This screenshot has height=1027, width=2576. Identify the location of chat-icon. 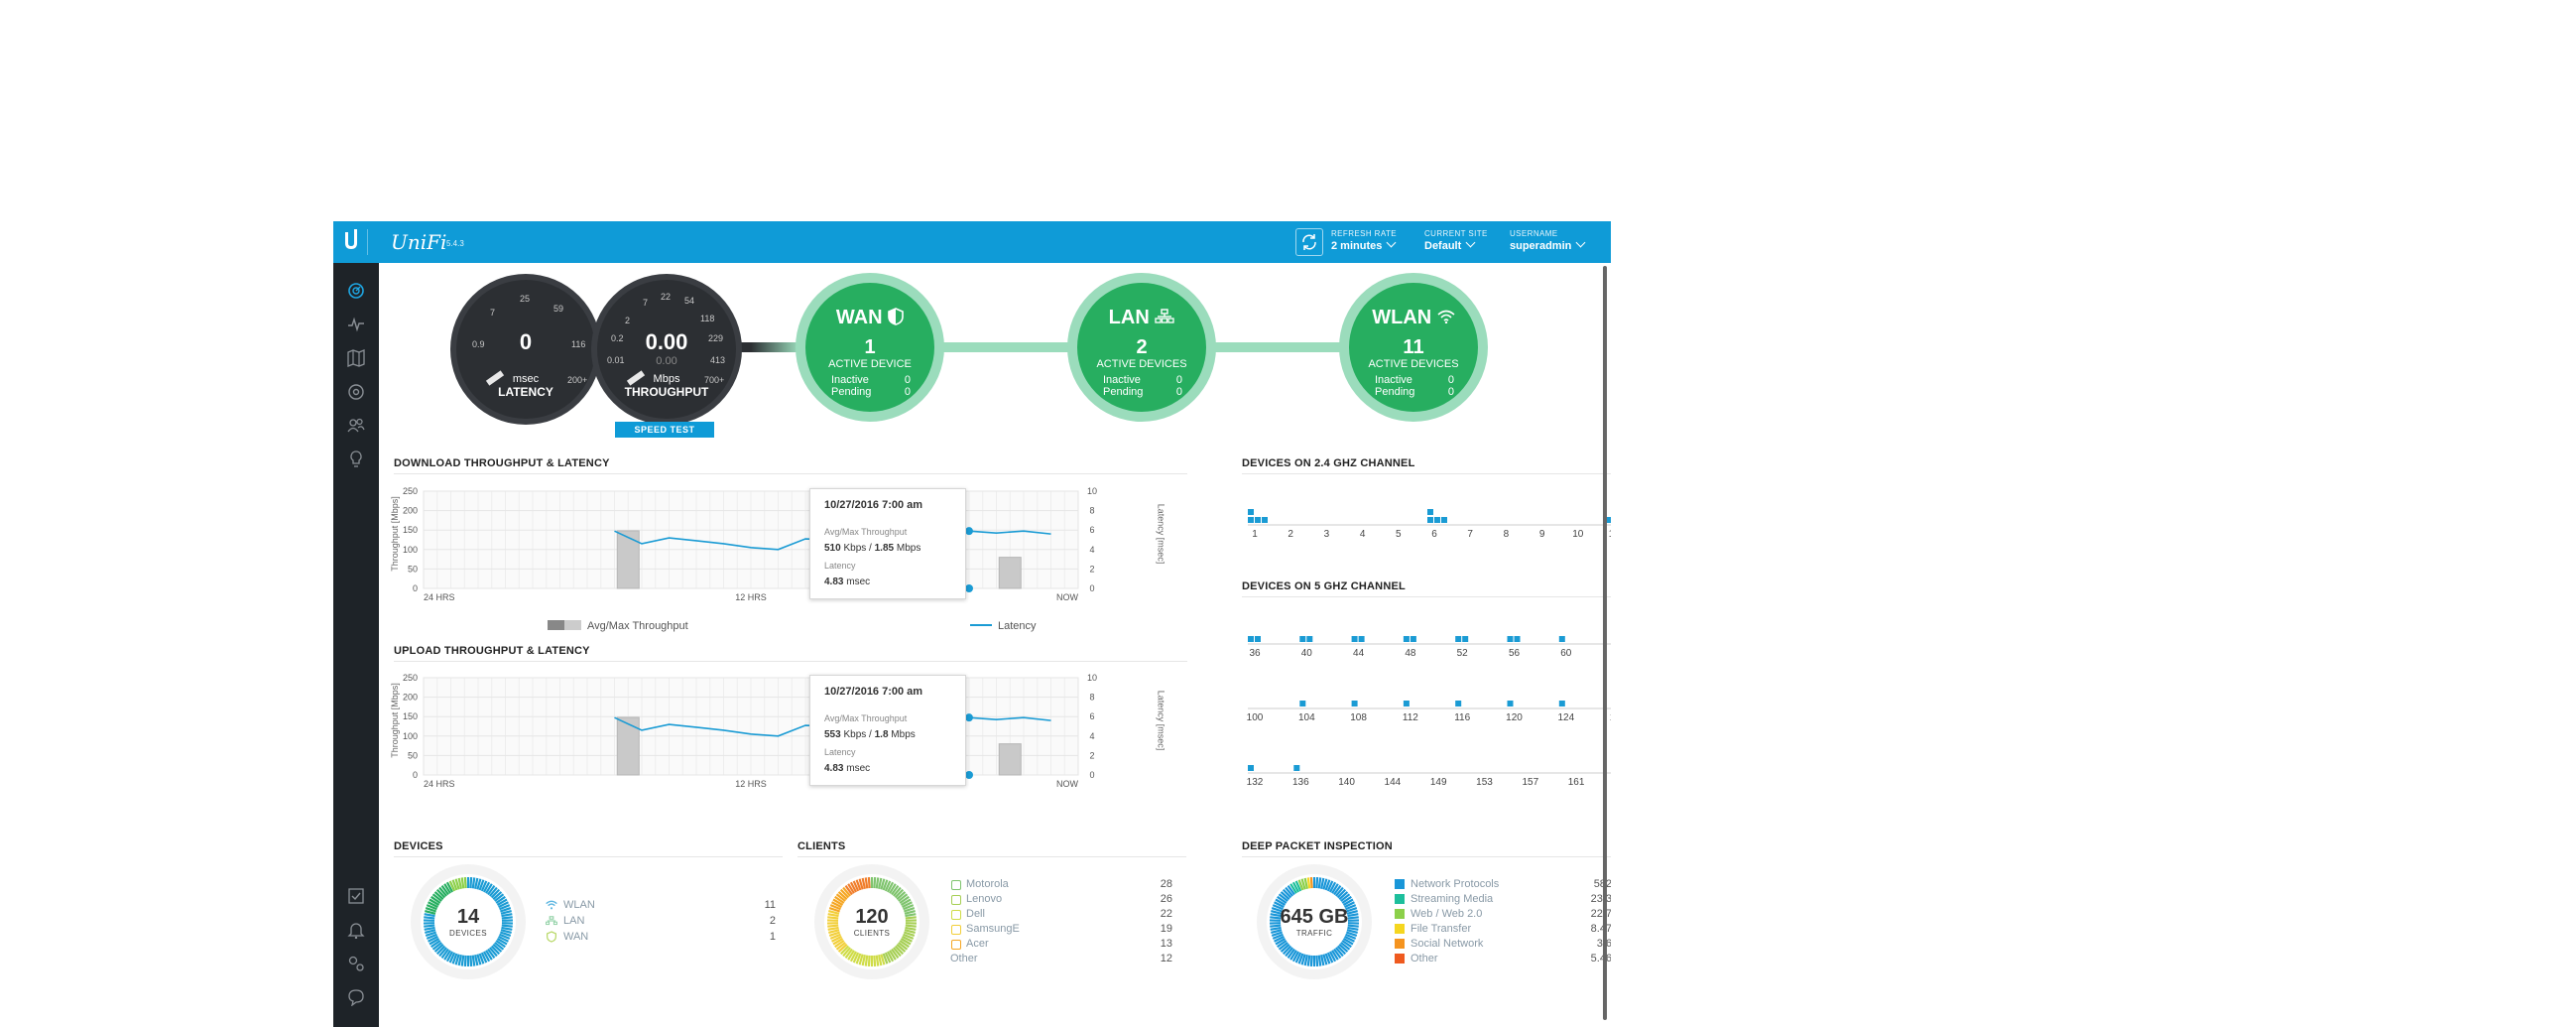
(356, 997).